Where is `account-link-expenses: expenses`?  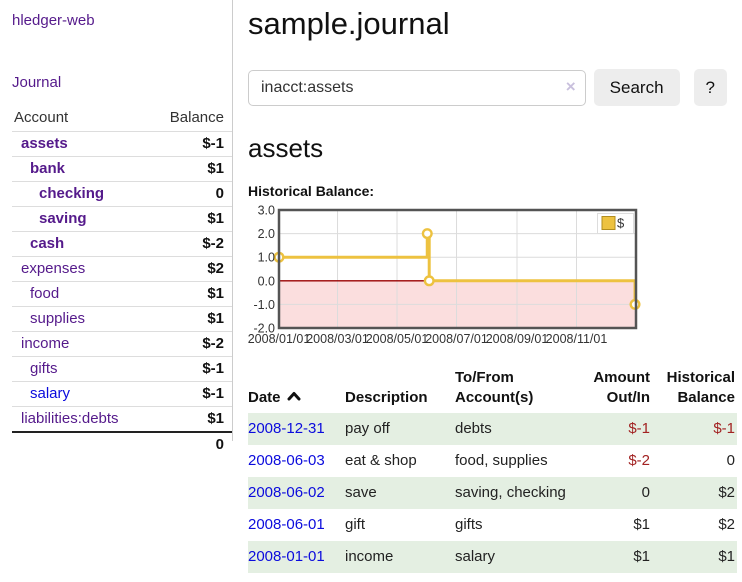
account-link-expenses: expenses is located at coordinates (53, 268).